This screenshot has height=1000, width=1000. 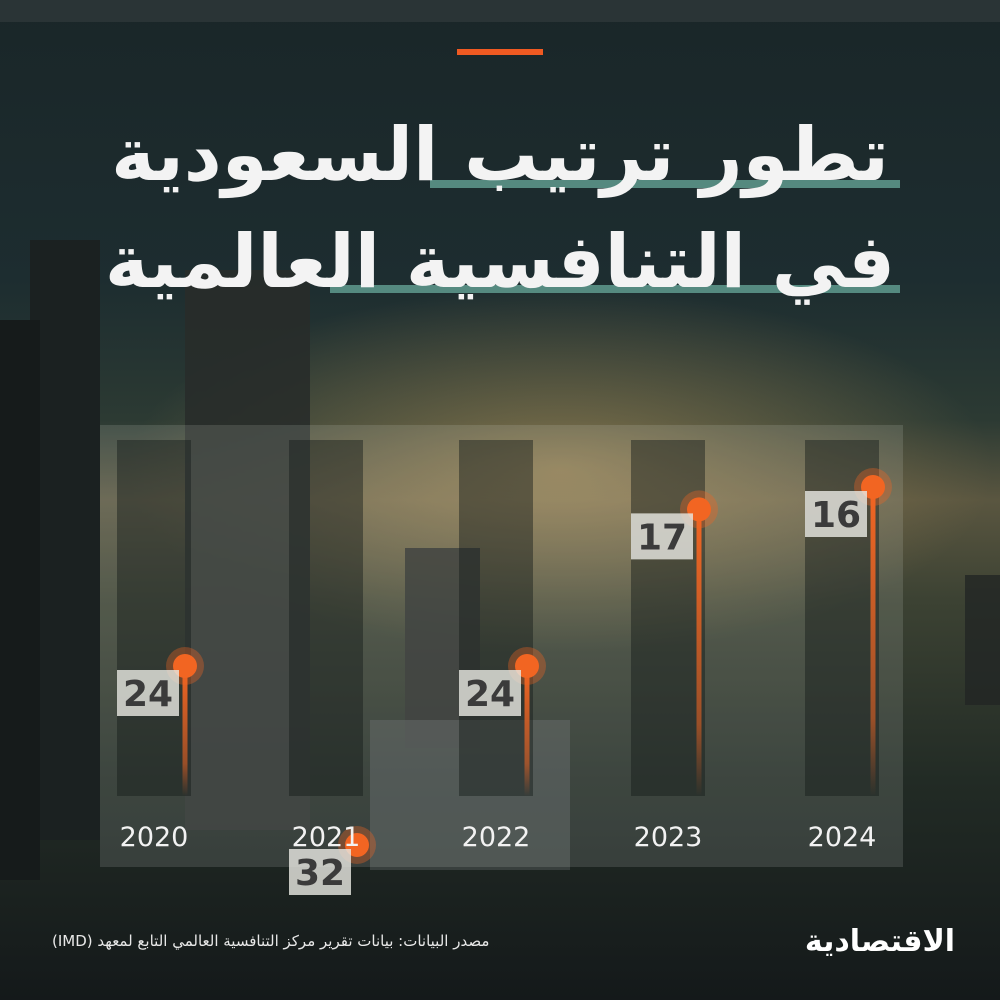 I want to click on title-line-2: في التنافسية العالمية, so click(x=500, y=262).